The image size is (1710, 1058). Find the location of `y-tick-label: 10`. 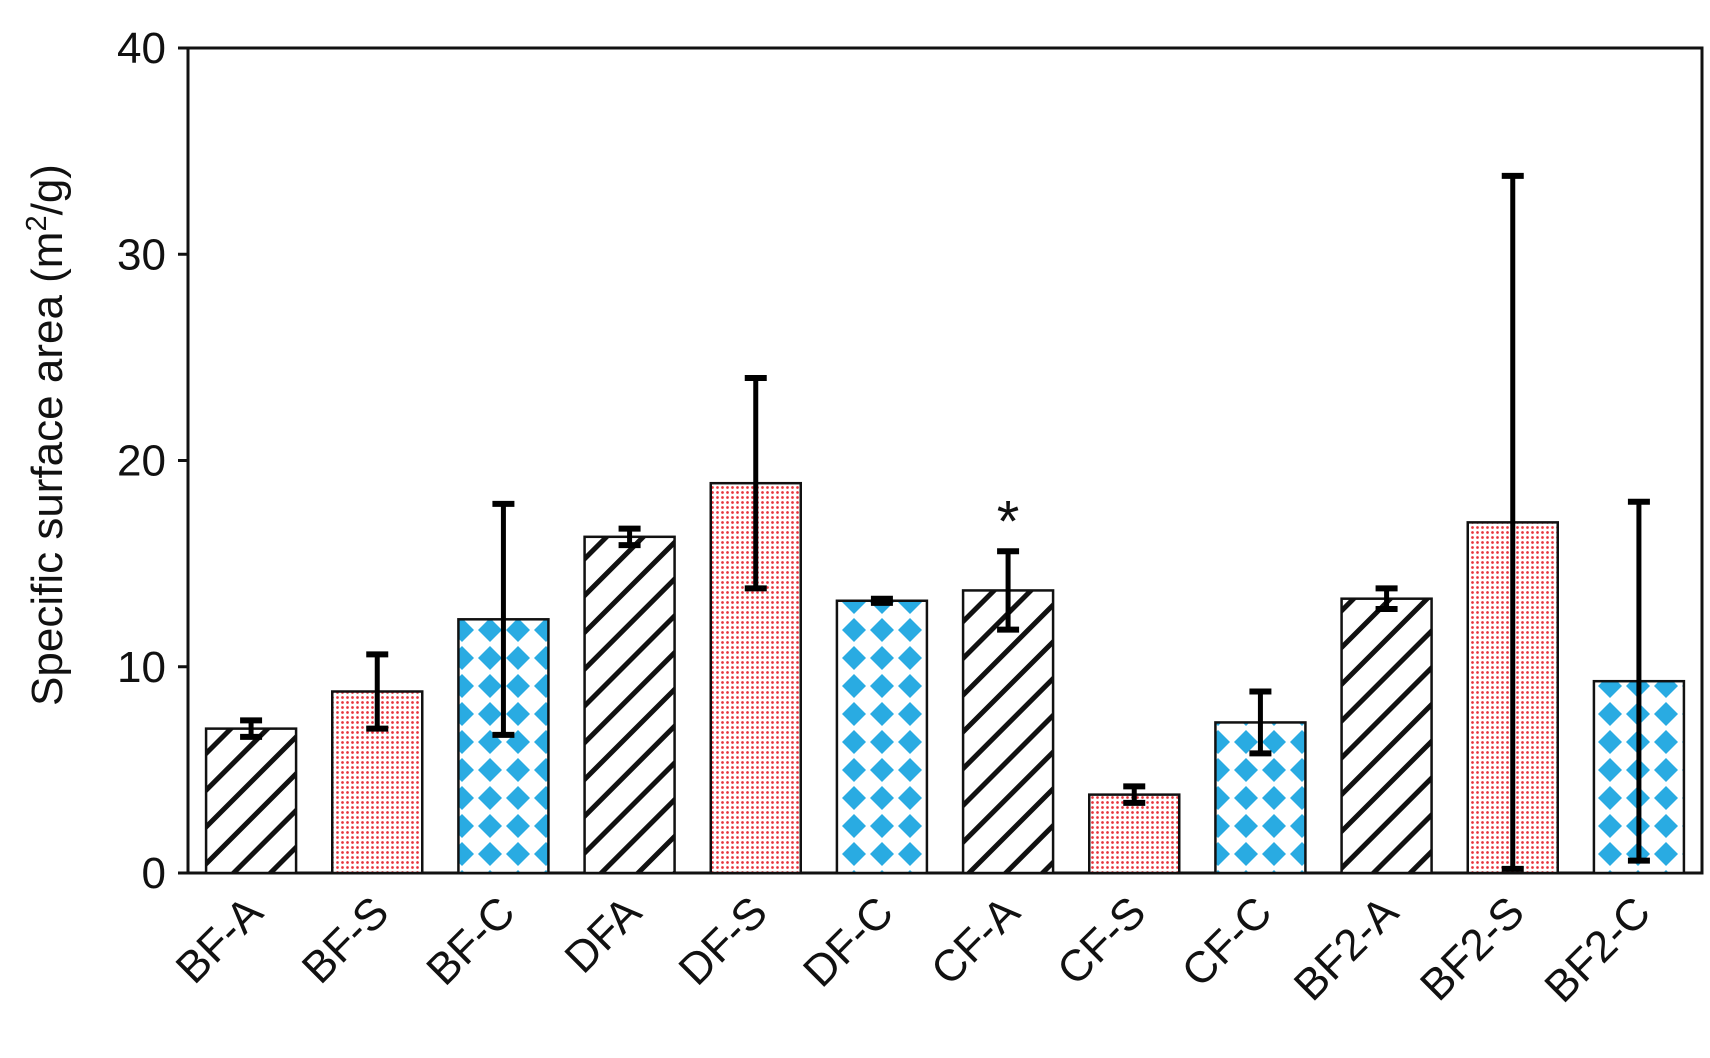

y-tick-label: 10 is located at coordinates (141, 667).